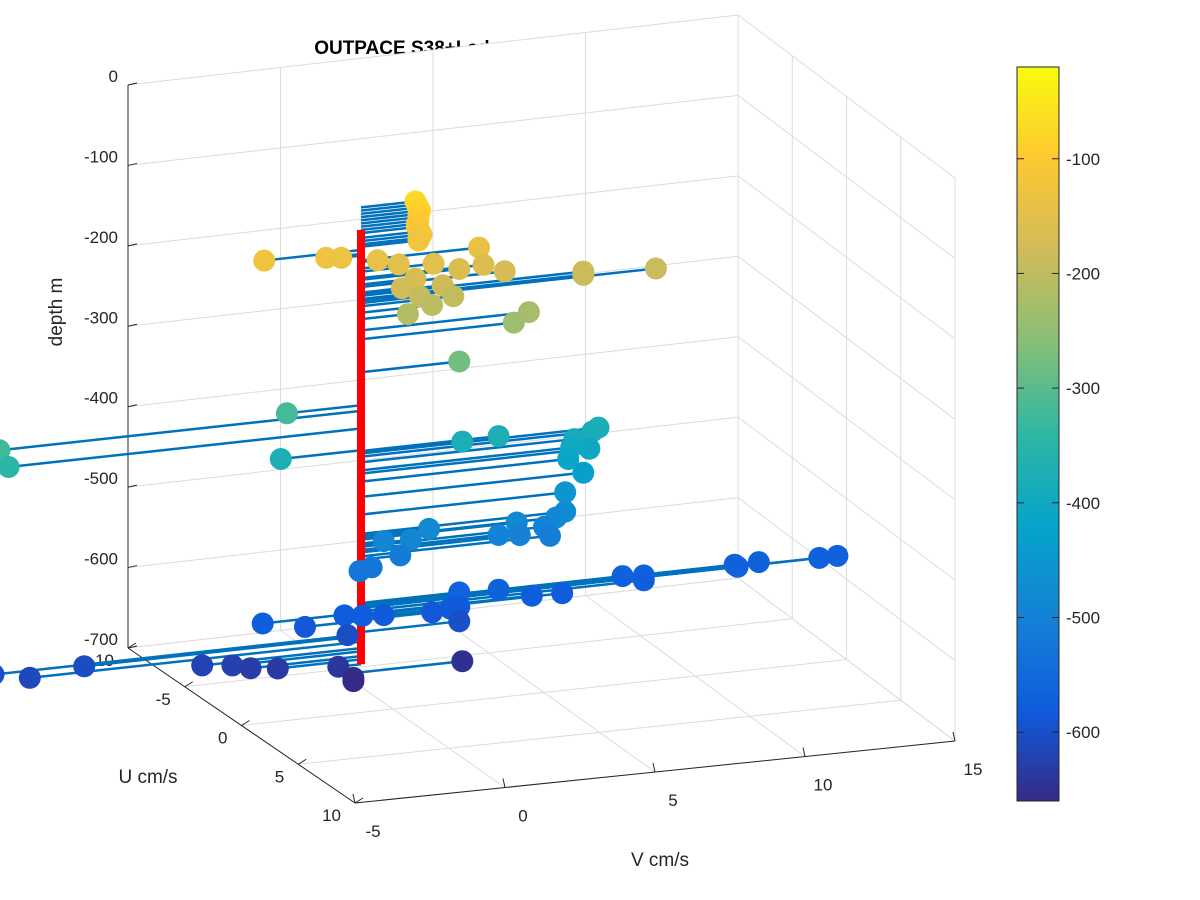 This screenshot has width=1200, height=900. What do you see at coordinates (222, 738) in the screenshot?
I see `x-tick-label: 0` at bounding box center [222, 738].